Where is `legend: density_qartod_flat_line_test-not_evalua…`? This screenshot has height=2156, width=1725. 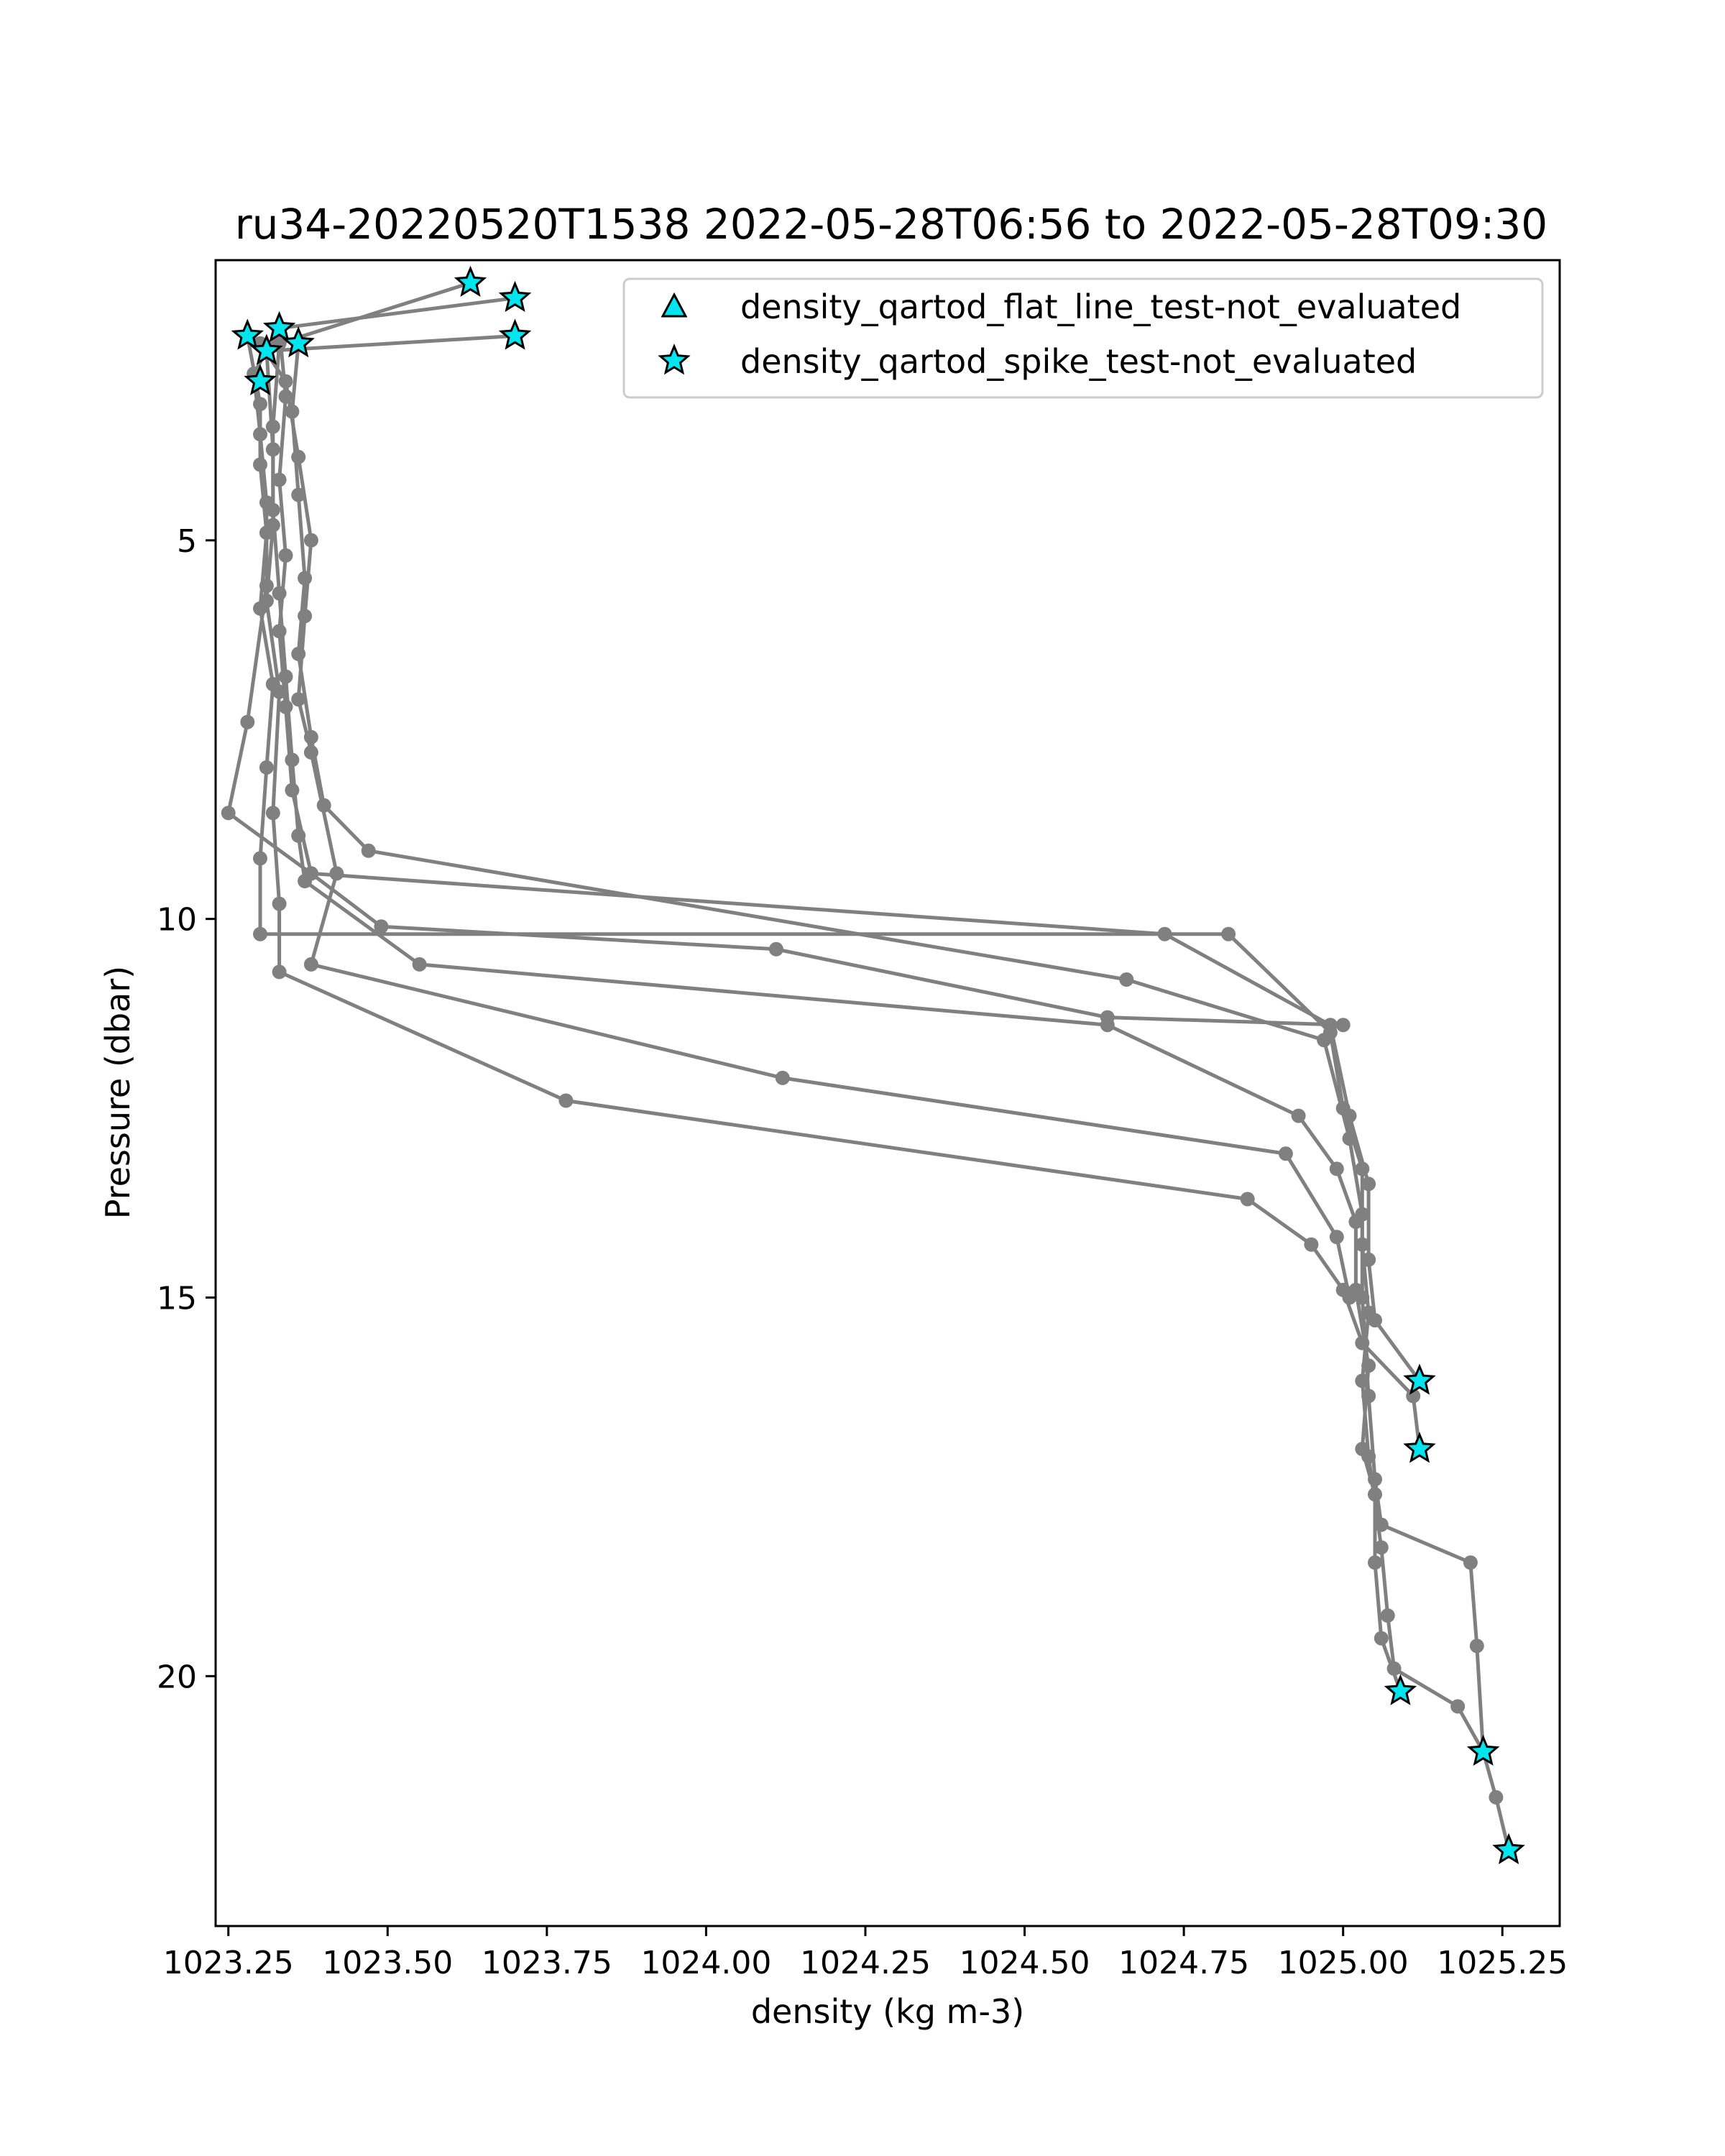
legend: density_qartod_flat_line_test-not_evalua… is located at coordinates (1083, 338).